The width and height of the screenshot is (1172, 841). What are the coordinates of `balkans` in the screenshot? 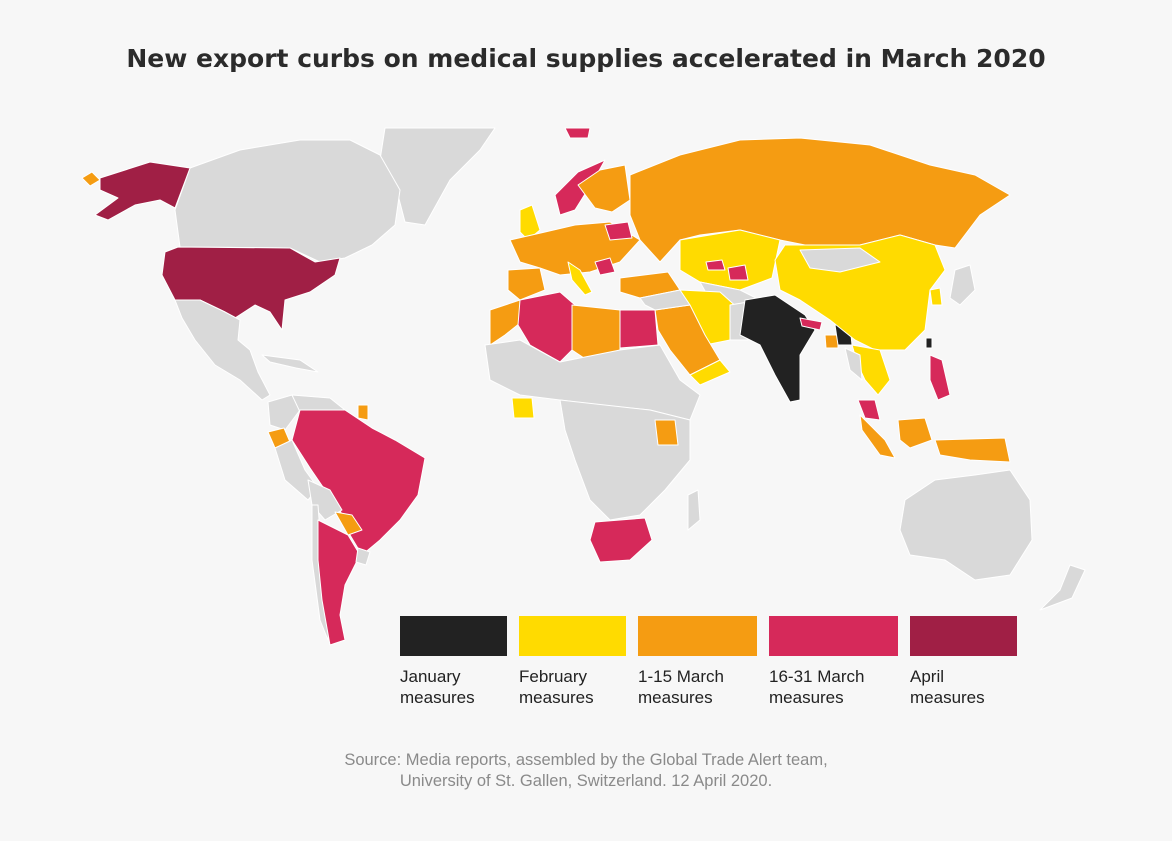 It's located at (605, 266).